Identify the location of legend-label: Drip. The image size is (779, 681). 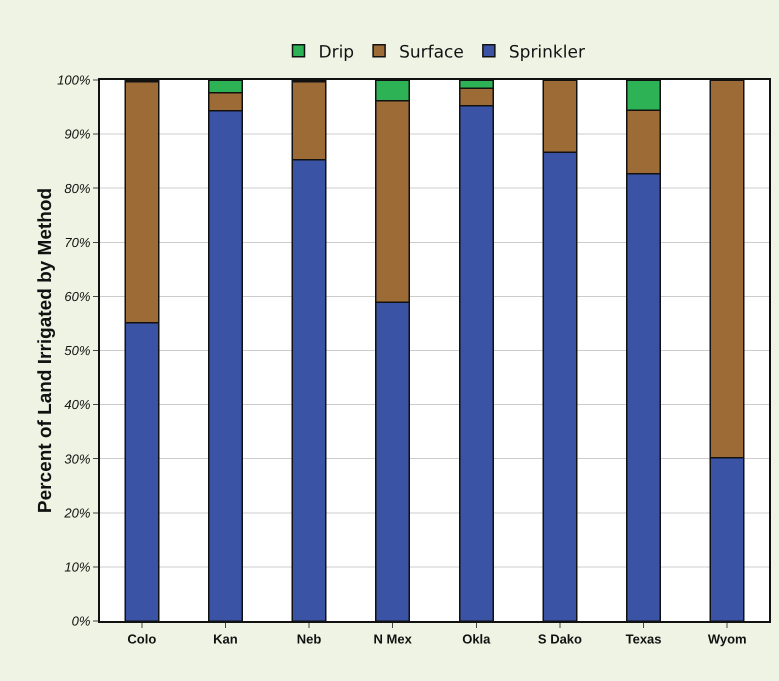
(336, 52).